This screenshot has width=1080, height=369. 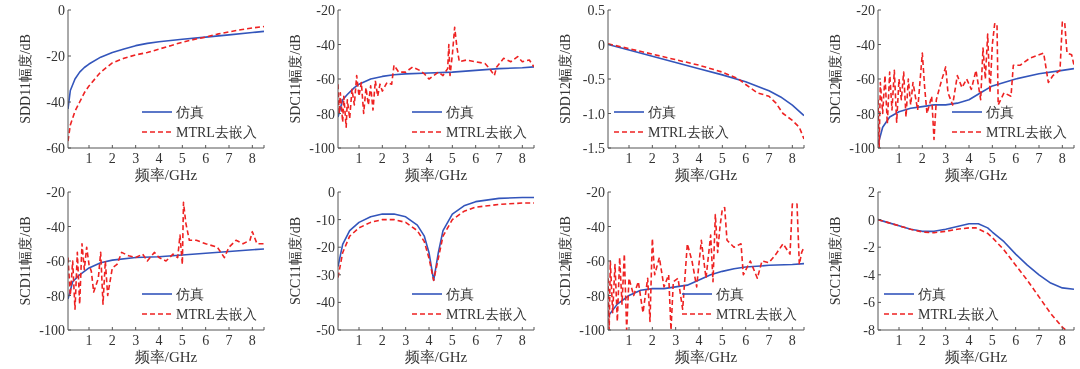 I want to click on y-axis-title: SDD11幅度/dB, so click(x=25, y=79).